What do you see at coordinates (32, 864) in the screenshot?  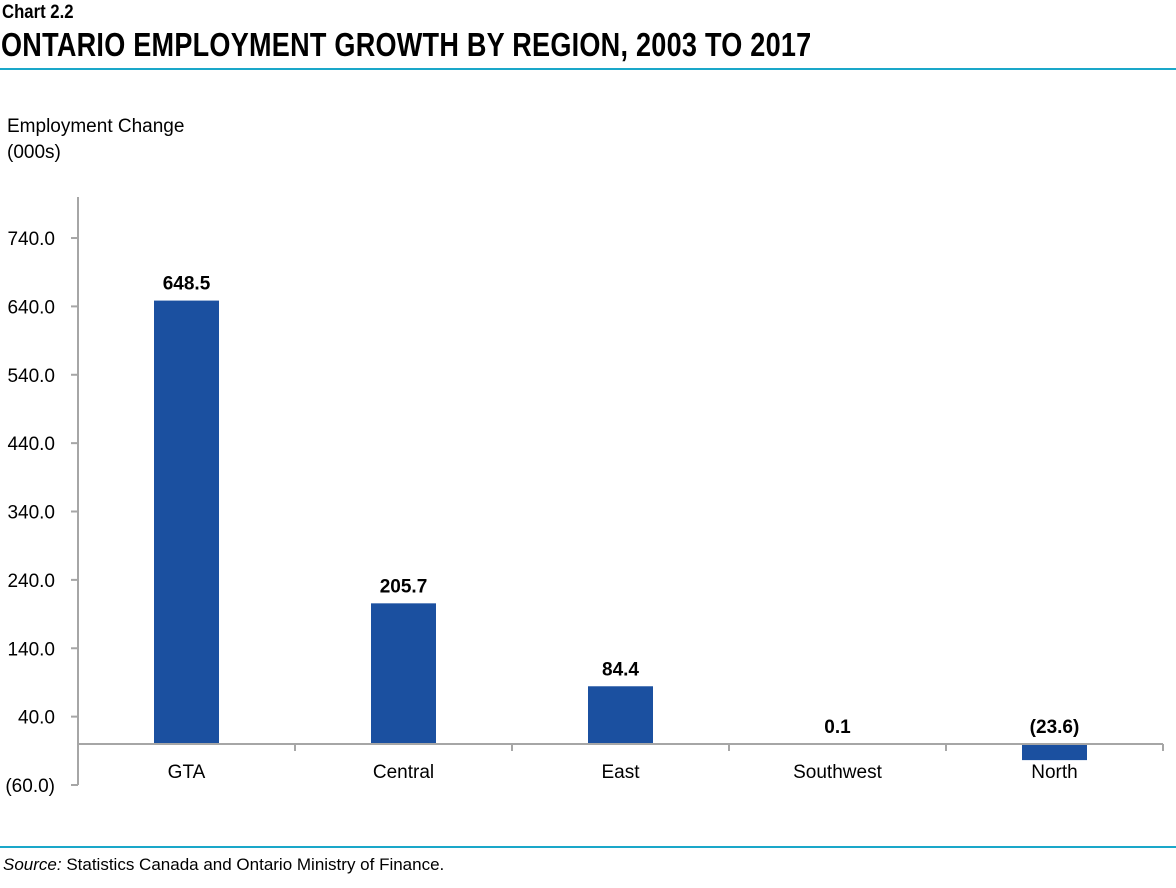 I see `source-label: Source:` at bounding box center [32, 864].